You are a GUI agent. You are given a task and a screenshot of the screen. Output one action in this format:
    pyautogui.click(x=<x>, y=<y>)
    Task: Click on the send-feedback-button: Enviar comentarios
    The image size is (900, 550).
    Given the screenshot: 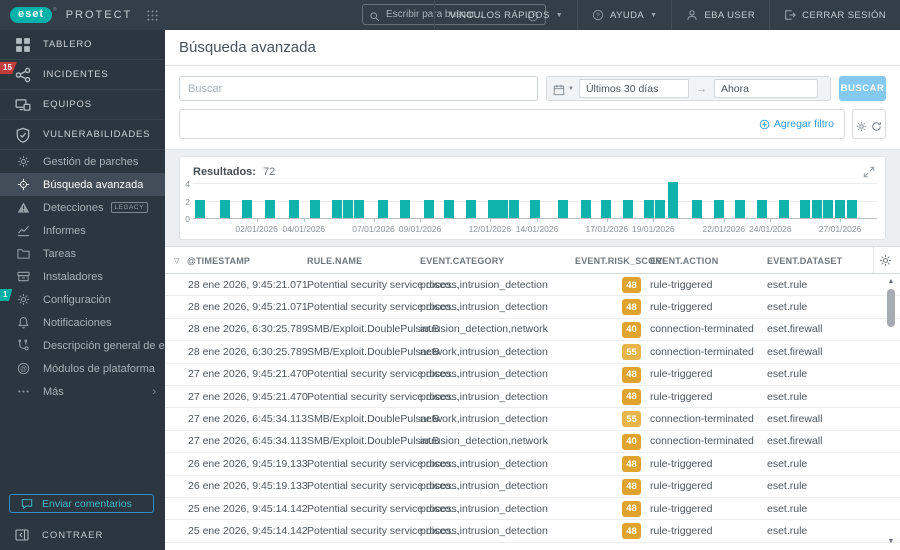 What is the action you would take?
    pyautogui.click(x=81, y=503)
    